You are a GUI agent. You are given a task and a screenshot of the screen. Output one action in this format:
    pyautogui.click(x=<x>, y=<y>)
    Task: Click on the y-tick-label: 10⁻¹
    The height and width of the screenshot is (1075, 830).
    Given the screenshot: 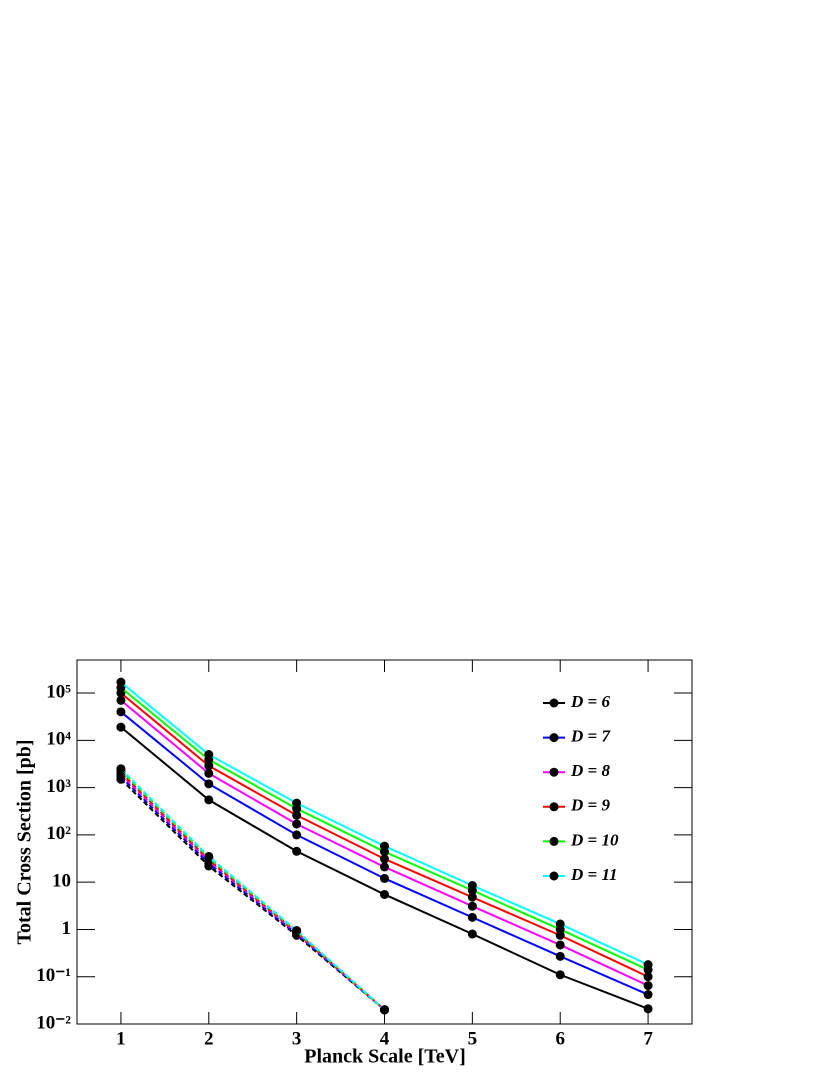 What is the action you would take?
    pyautogui.click(x=53, y=975)
    